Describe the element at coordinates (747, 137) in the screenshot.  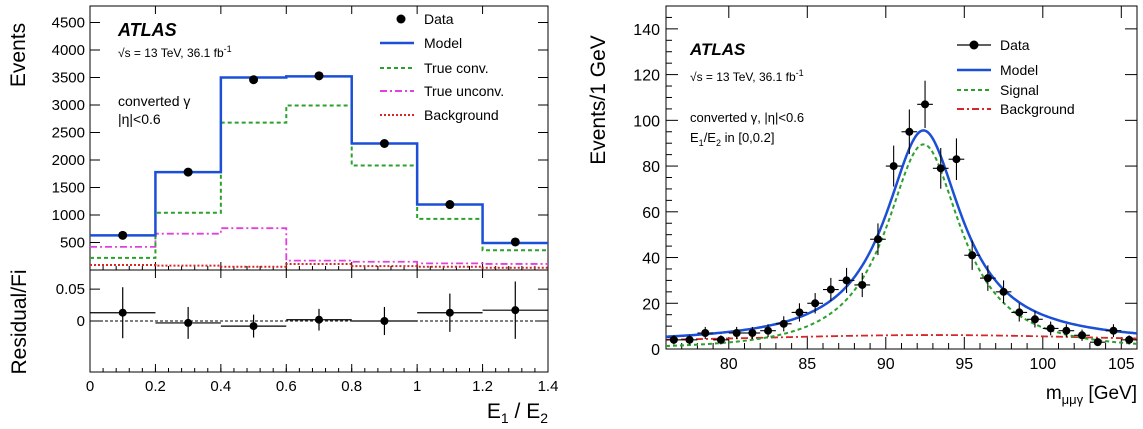
I see `right-annotation-tail: in [0,0.2]` at that location.